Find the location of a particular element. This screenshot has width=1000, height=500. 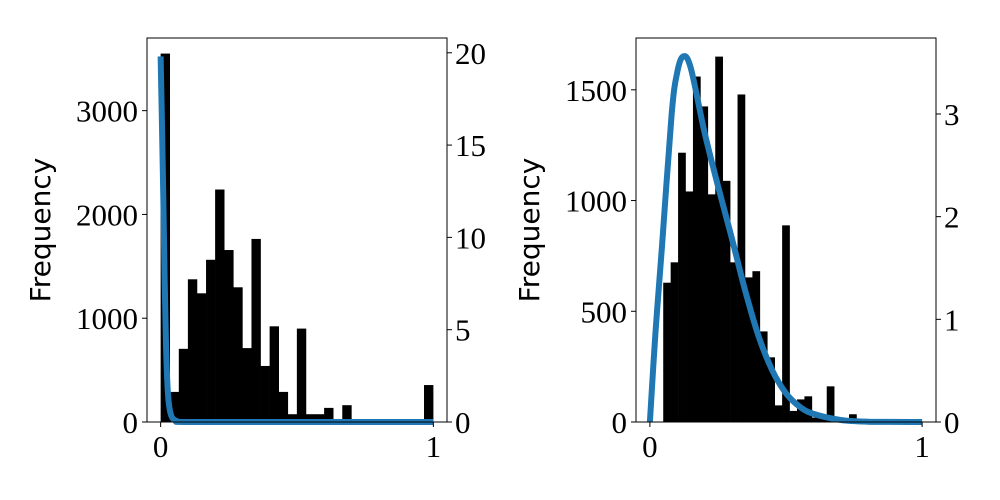

y2-tick-label: 20 is located at coordinates (470, 53).